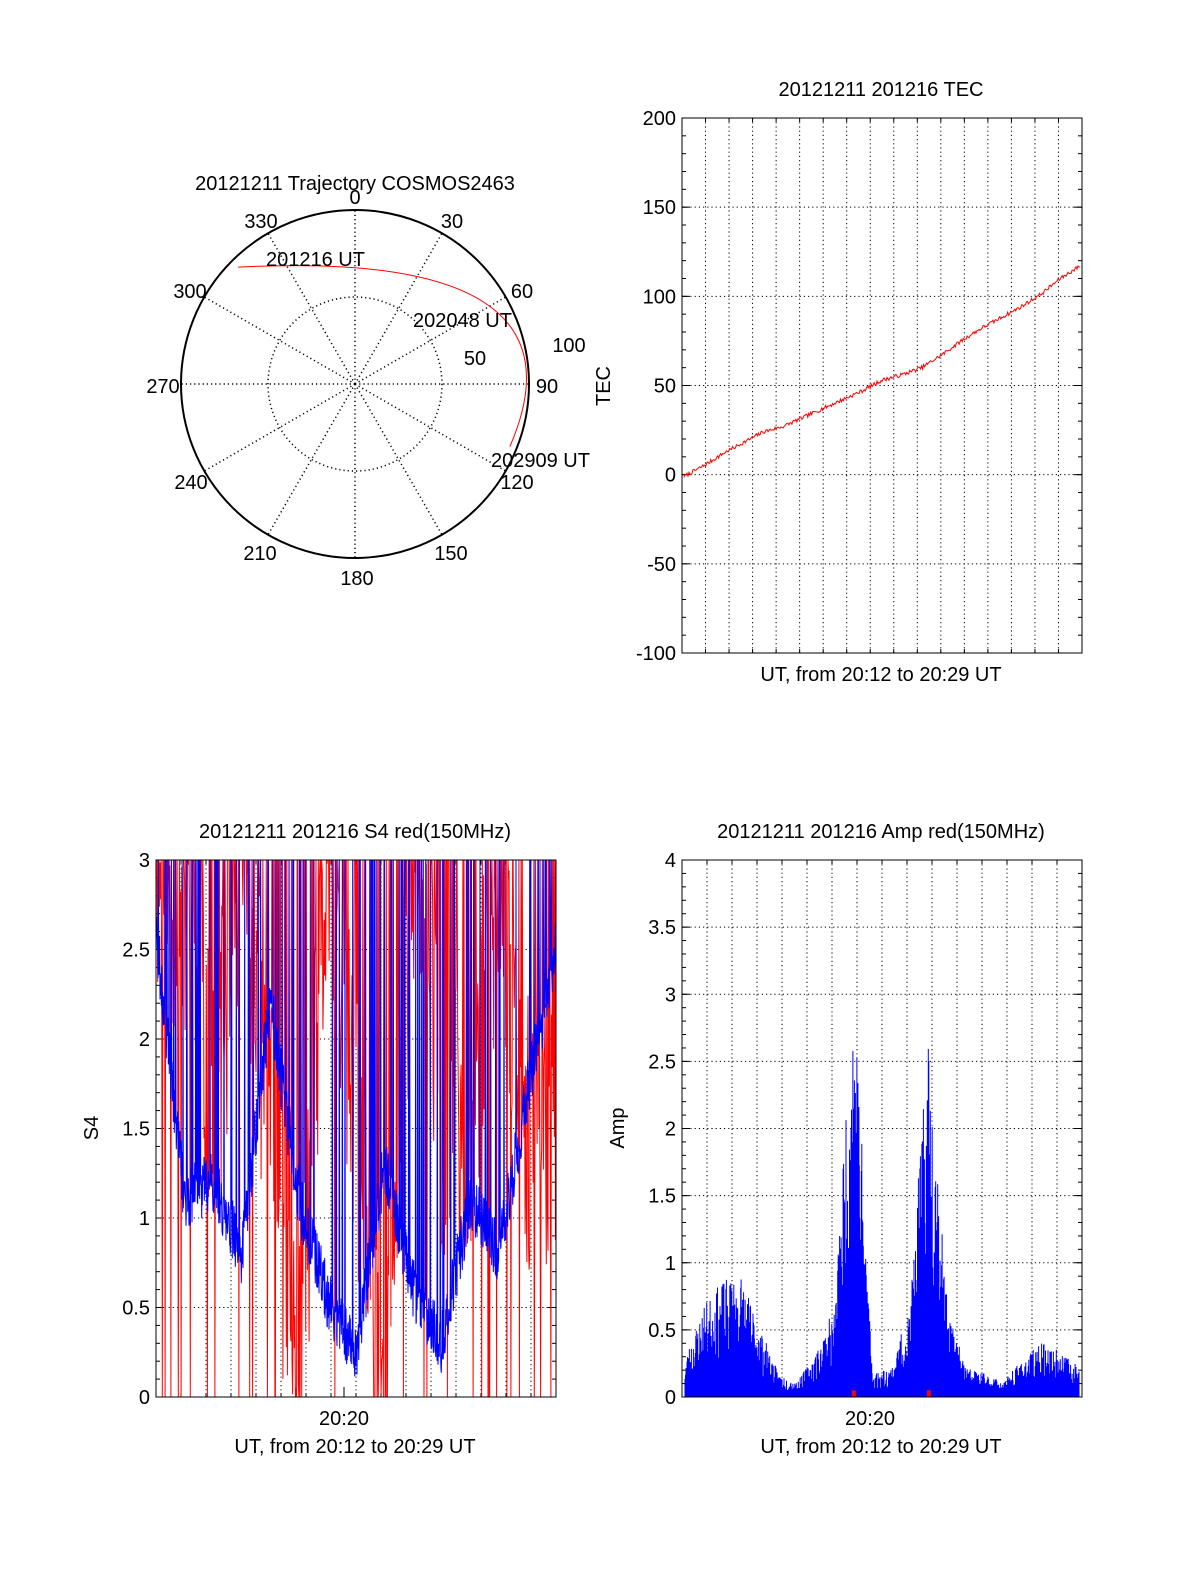 The width and height of the screenshot is (1200, 1575). Describe the element at coordinates (356, 579) in the screenshot. I see `azimuth-label-180: 180` at that location.